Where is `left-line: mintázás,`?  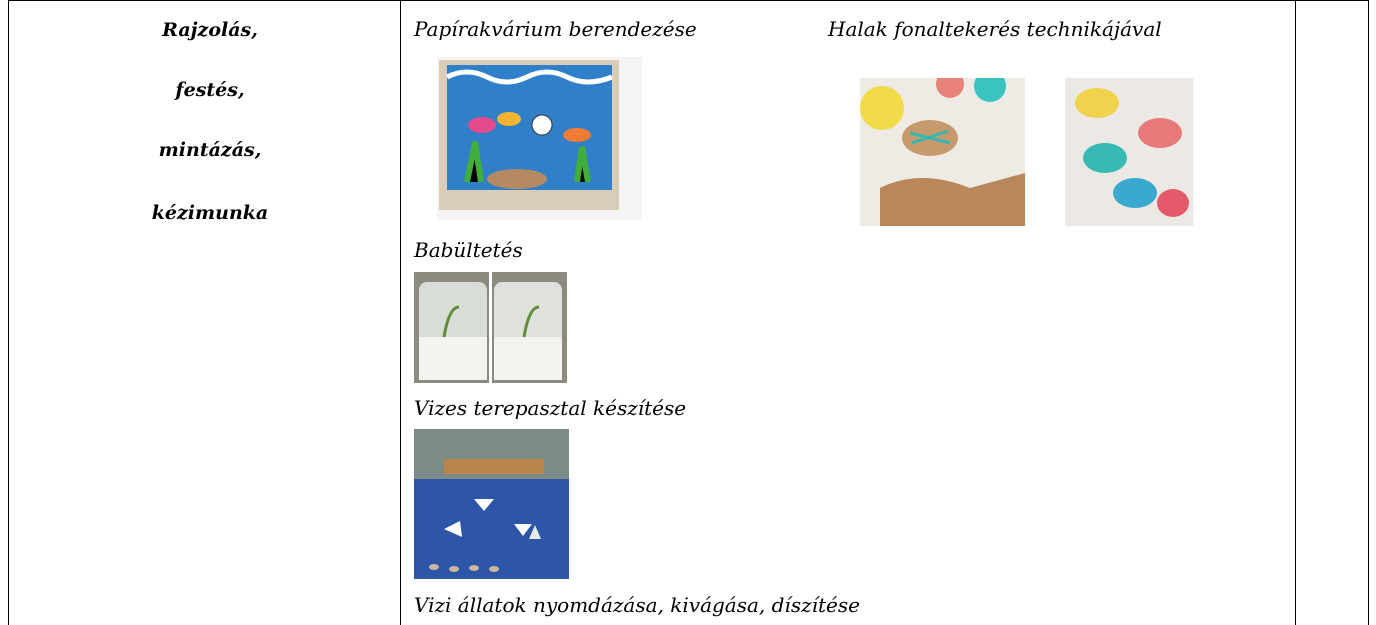 left-line: mintázás, is located at coordinates (210, 150).